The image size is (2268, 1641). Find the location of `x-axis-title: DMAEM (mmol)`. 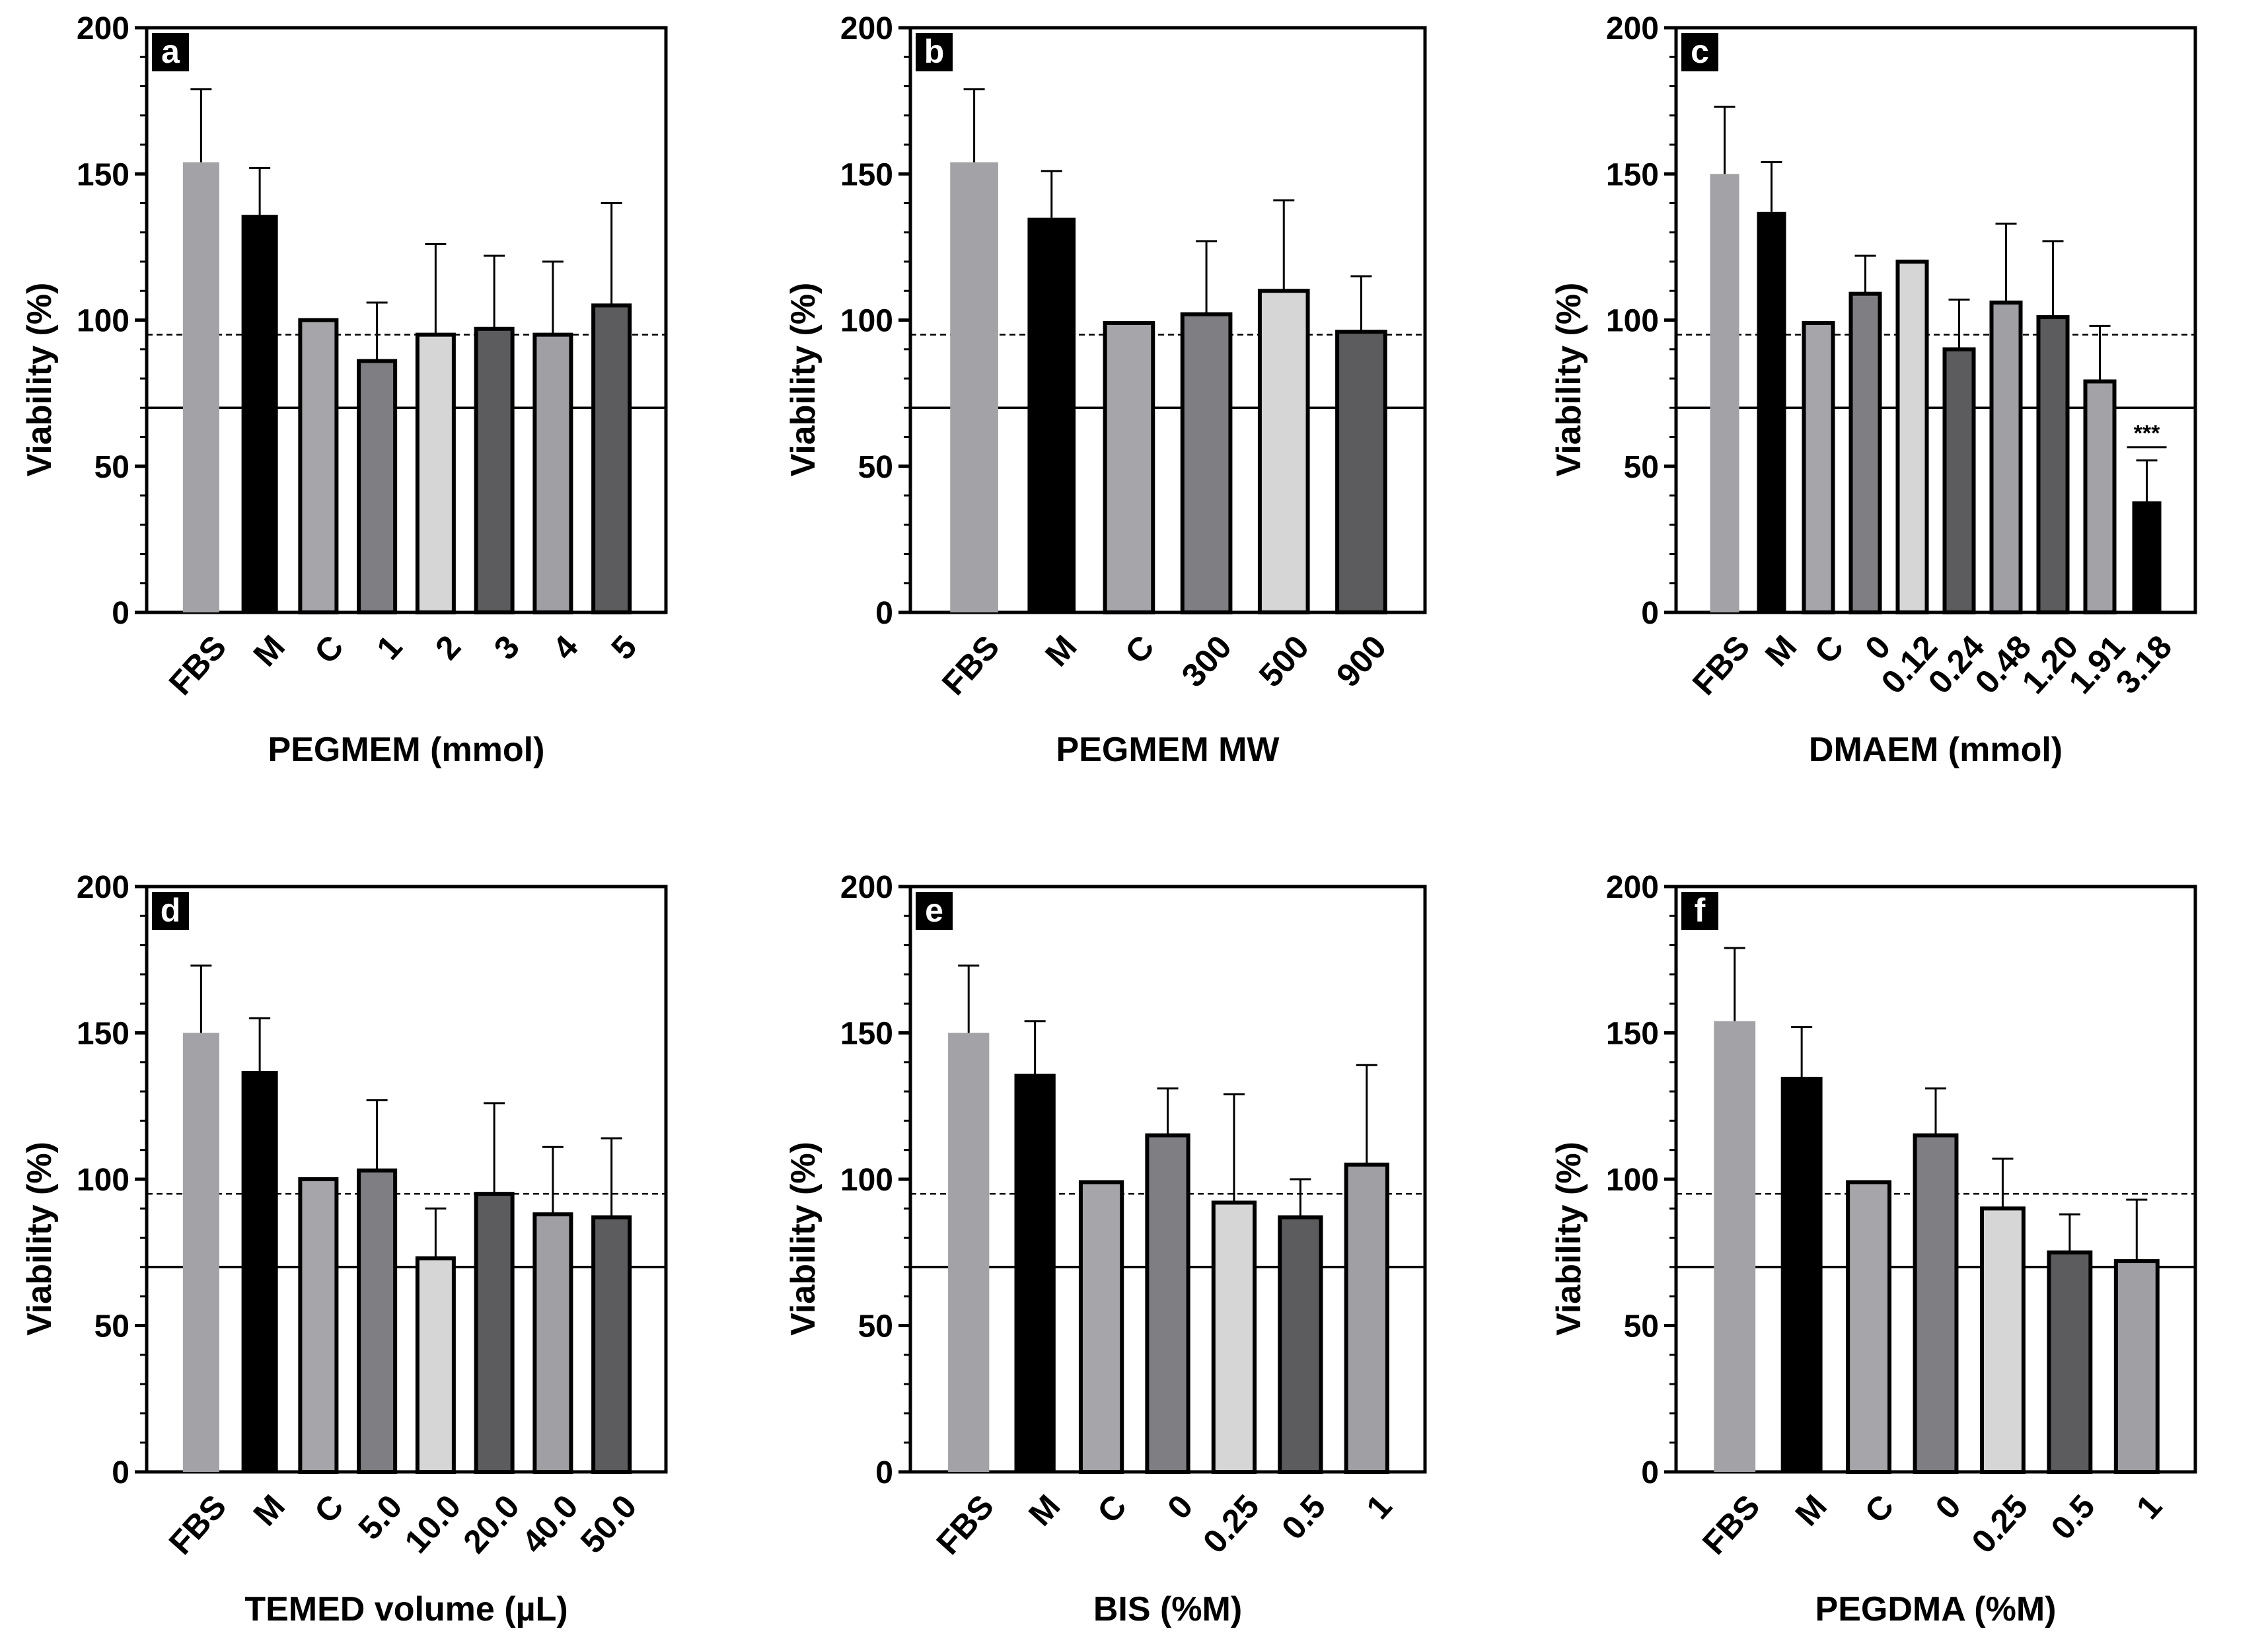

x-axis-title: DMAEM (mmol) is located at coordinates (1936, 750).